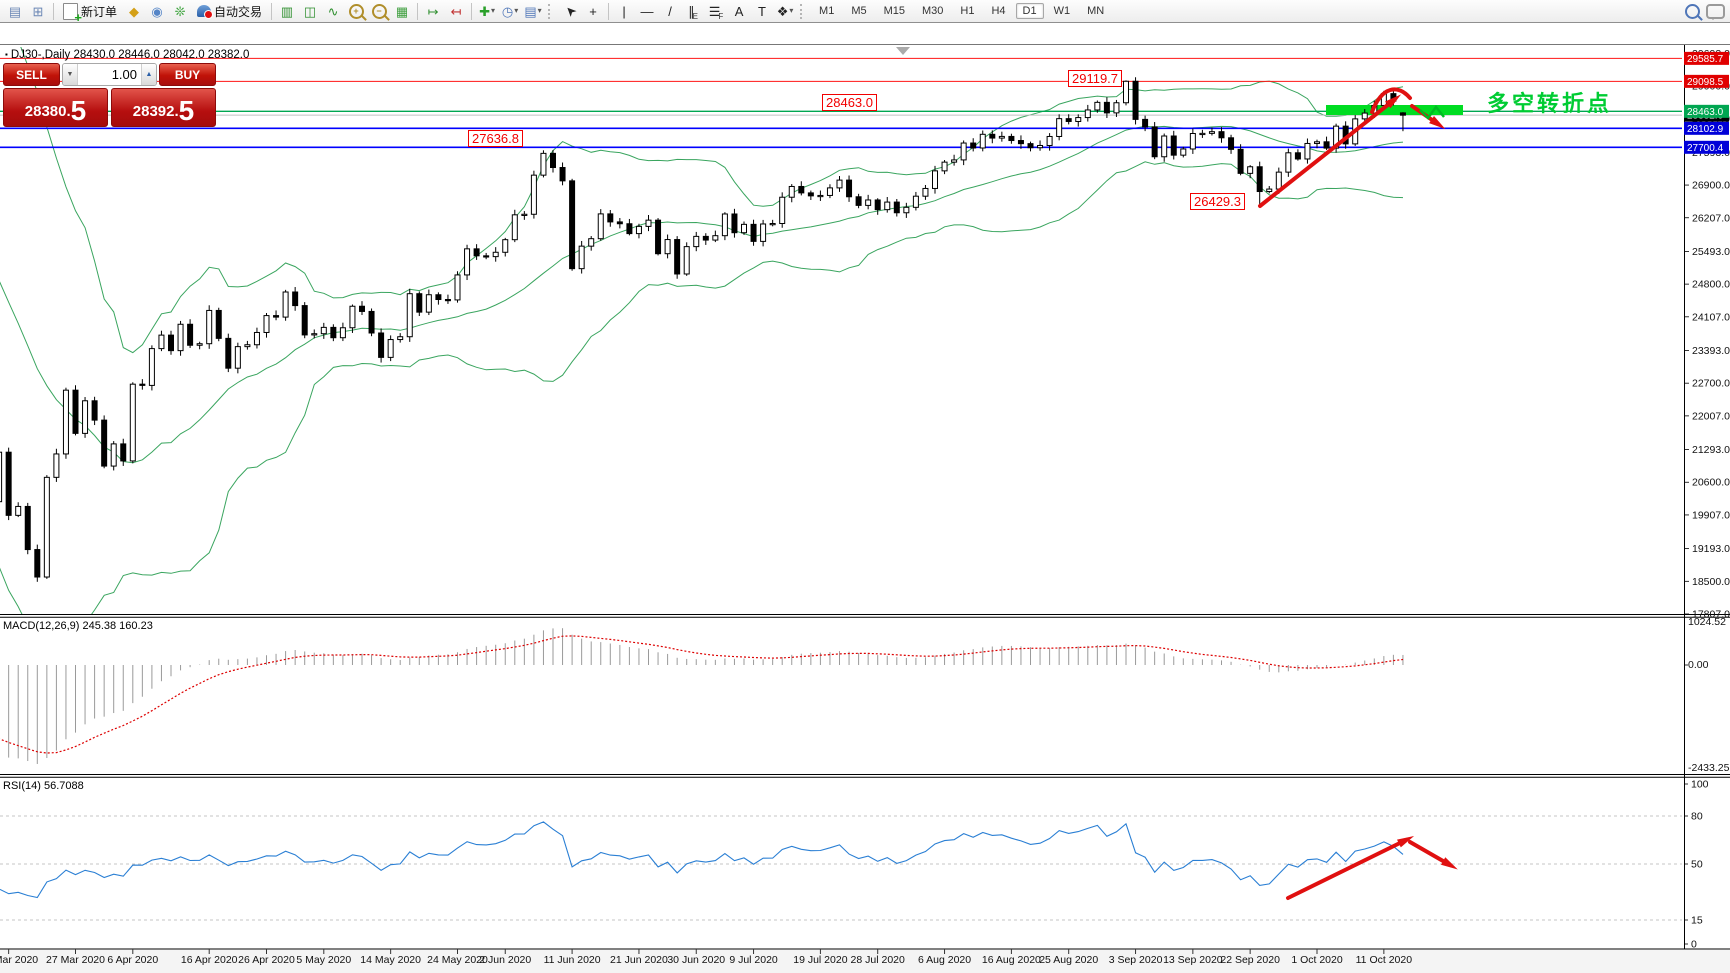 This screenshot has height=973, width=1730. I want to click on timeframe-h4: H4, so click(998, 11).